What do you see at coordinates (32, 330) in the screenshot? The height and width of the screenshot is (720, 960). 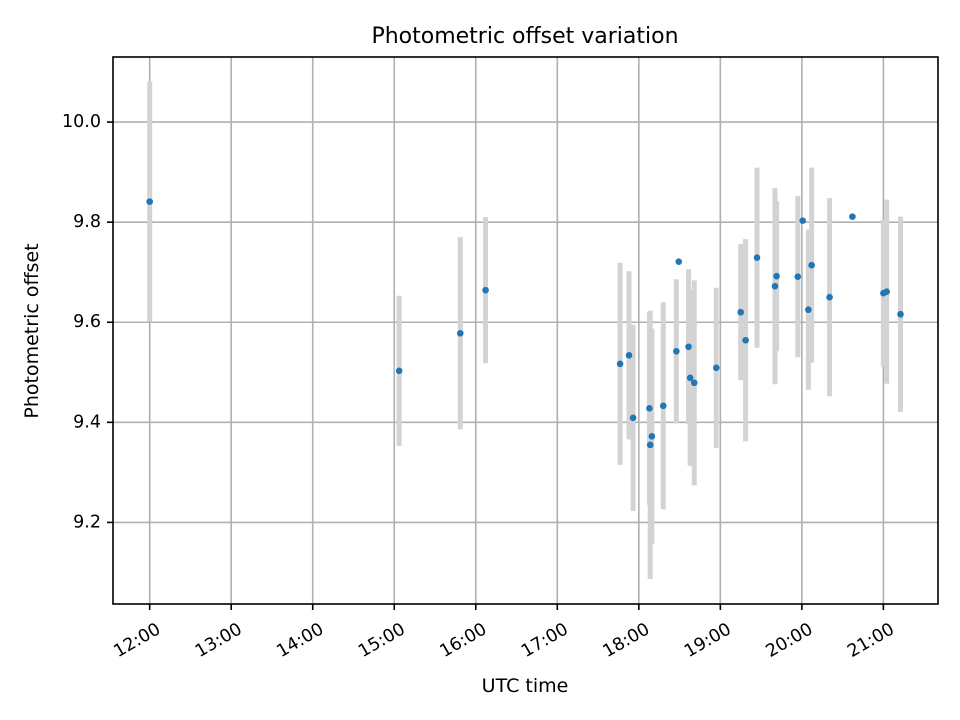 I see `y-axis-label: Photometric offset` at bounding box center [32, 330].